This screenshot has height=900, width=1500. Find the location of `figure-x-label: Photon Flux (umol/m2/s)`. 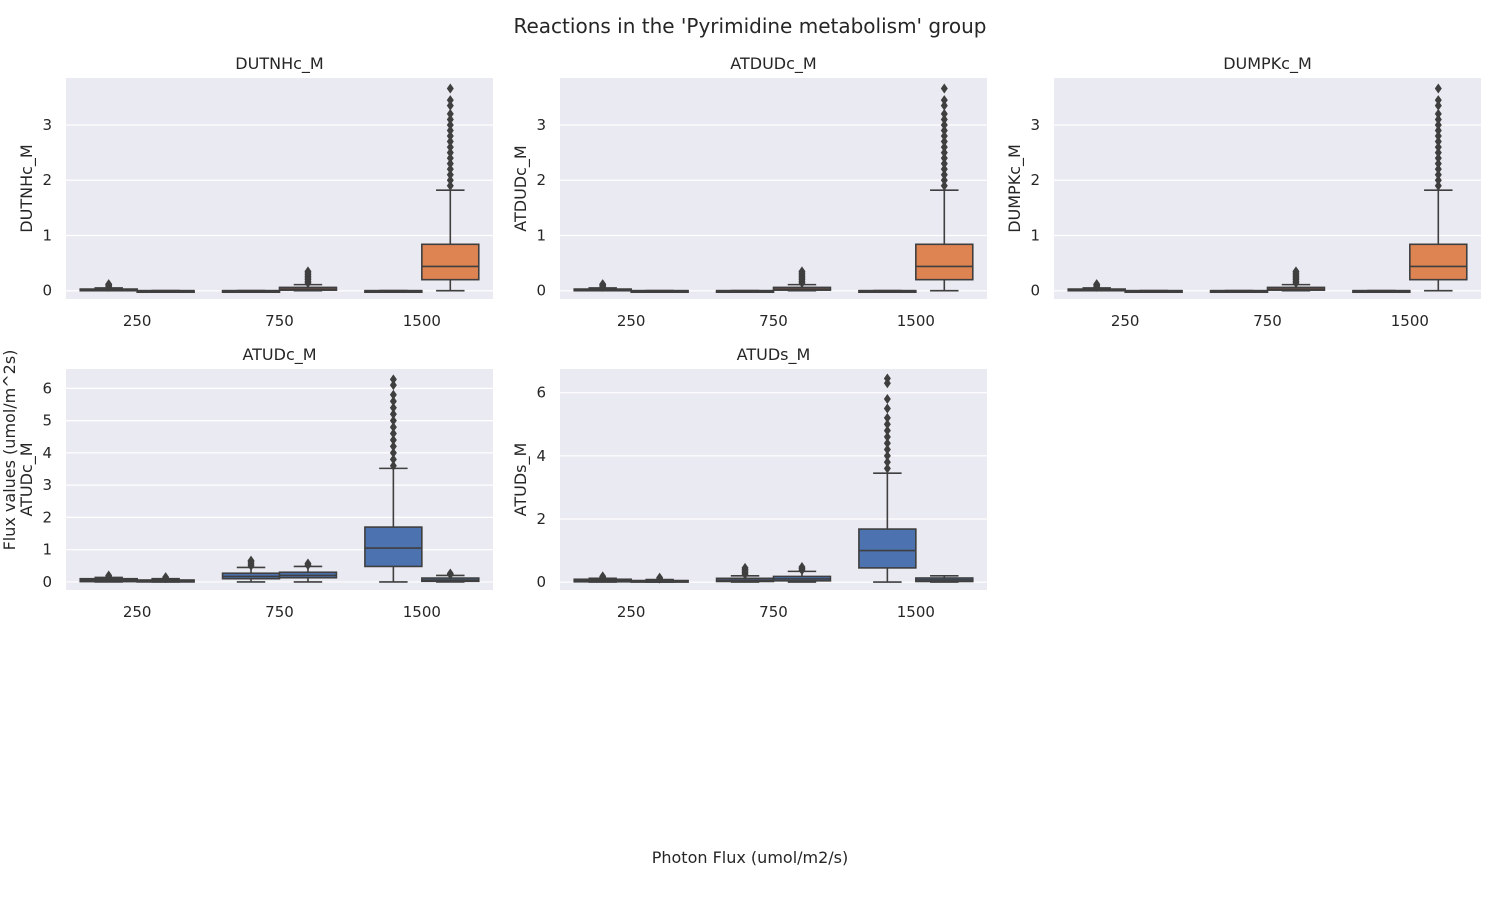

figure-x-label: Photon Flux (umol/m2/s) is located at coordinates (750, 857).